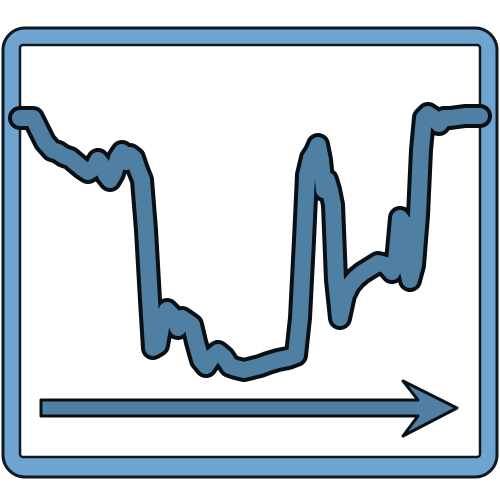 The width and height of the screenshot is (500, 500). I want to click on time-arrow-icon, so click(249, 408).